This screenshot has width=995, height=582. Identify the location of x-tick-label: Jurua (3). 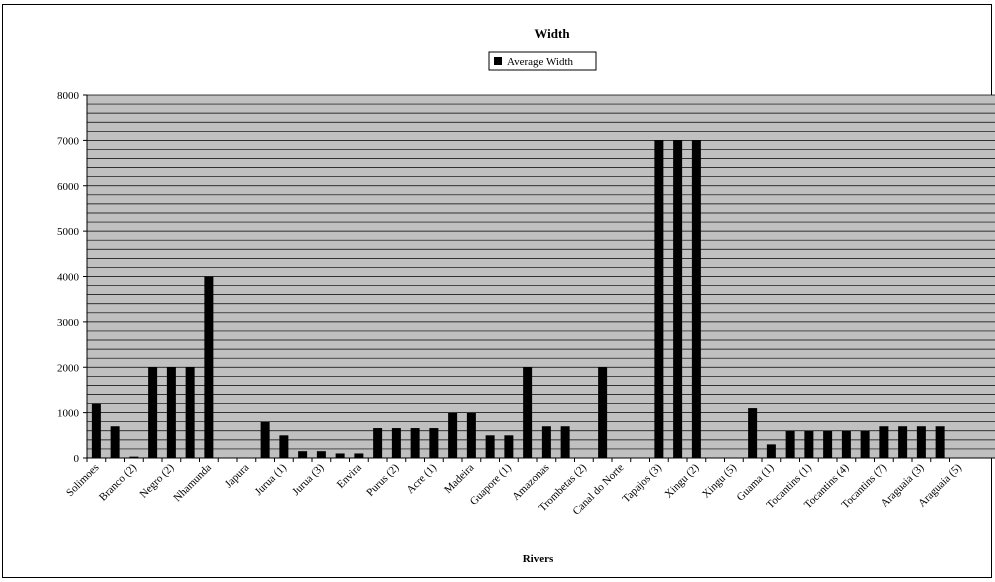
(308, 479).